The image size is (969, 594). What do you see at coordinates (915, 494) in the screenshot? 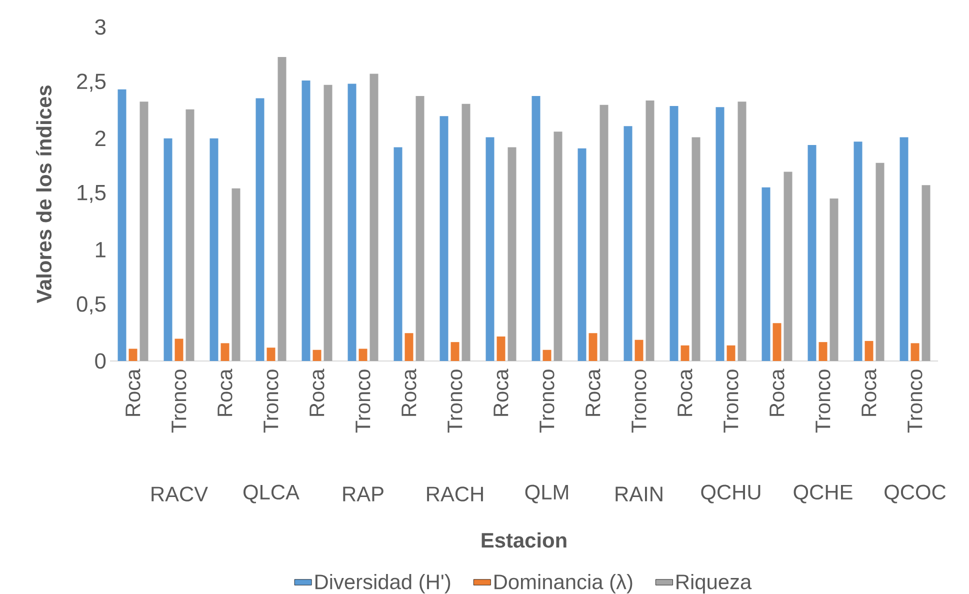
I see `text: QCOC` at bounding box center [915, 494].